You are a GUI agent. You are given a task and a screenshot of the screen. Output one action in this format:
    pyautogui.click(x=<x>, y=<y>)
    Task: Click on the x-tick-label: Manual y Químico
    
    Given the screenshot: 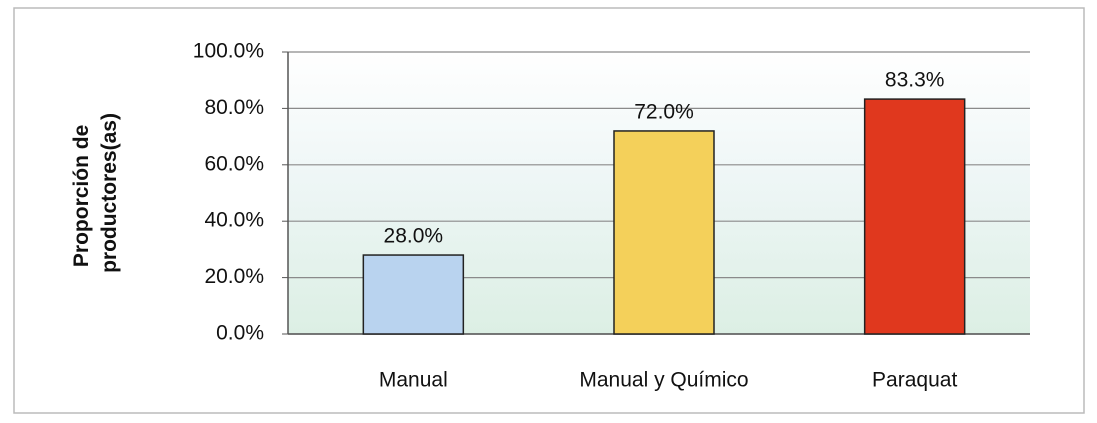 What is the action you would take?
    pyautogui.click(x=663, y=380)
    